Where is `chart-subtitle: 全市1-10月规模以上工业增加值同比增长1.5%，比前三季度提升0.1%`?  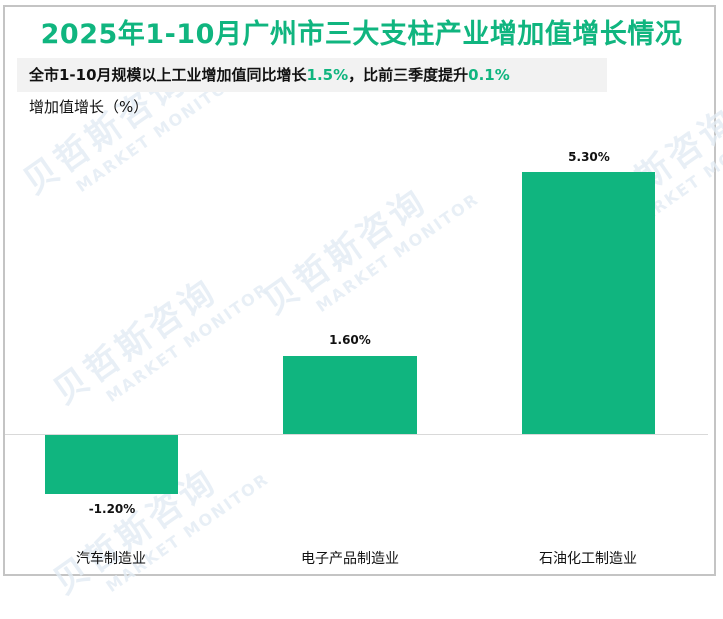 chart-subtitle: 全市1-10月规模以上工业增加值同比增长1.5%，比前三季度提升0.1% is located at coordinates (312, 75).